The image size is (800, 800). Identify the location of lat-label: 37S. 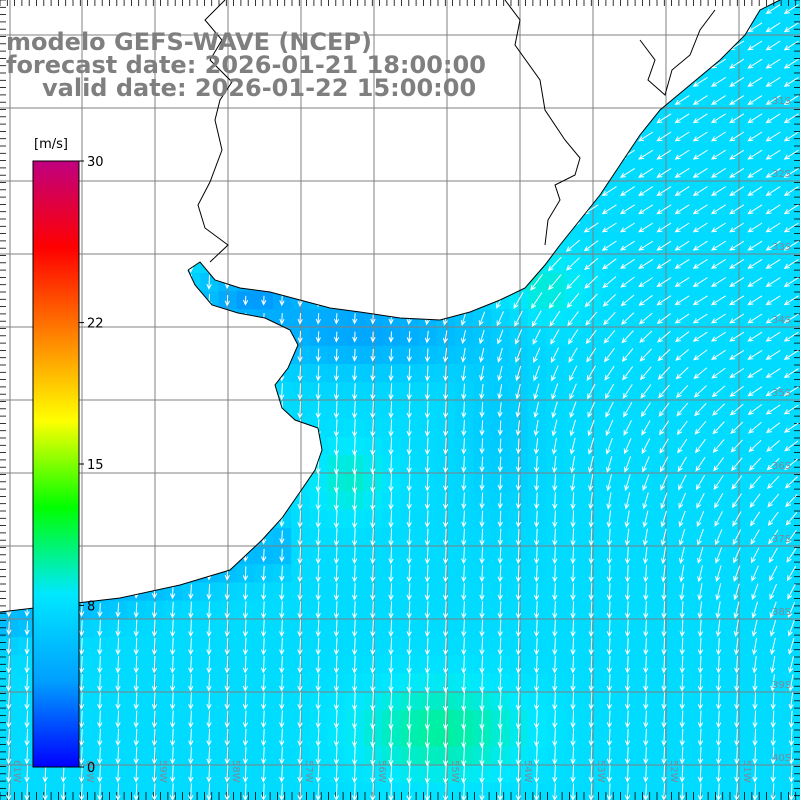
(781, 539).